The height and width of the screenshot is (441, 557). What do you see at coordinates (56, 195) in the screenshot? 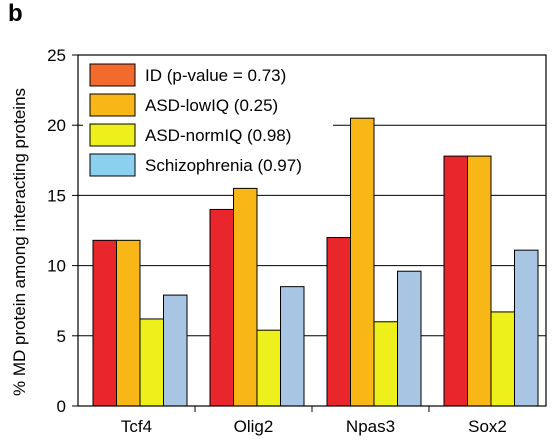
I see `y-tick-label: 15` at bounding box center [56, 195].